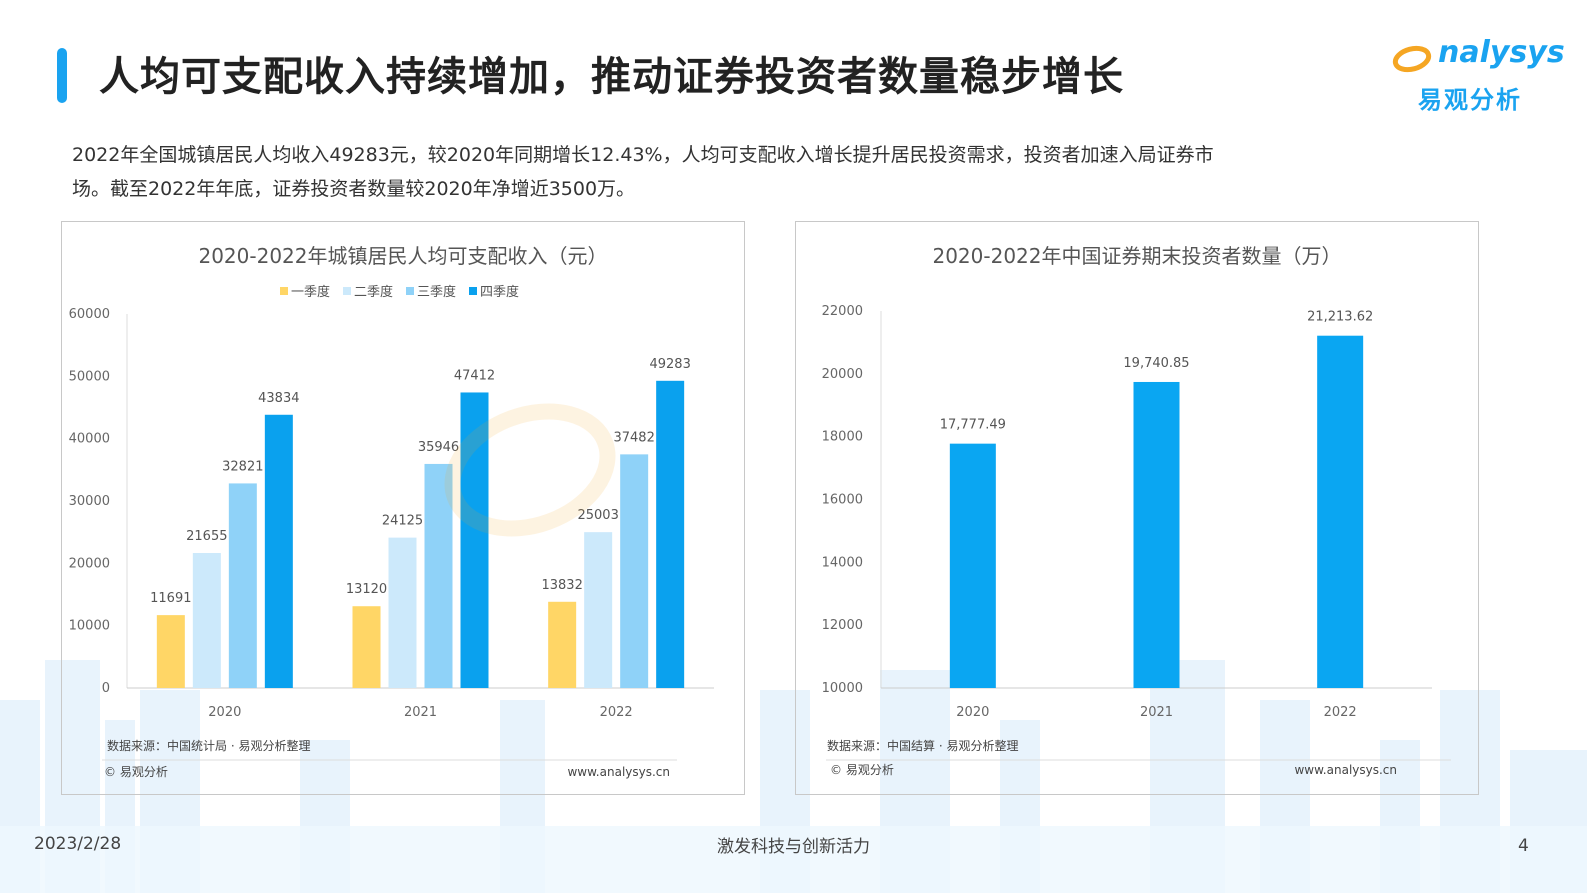 The image size is (1587, 893). I want to click on y-tick-label: 40000, so click(89, 439).